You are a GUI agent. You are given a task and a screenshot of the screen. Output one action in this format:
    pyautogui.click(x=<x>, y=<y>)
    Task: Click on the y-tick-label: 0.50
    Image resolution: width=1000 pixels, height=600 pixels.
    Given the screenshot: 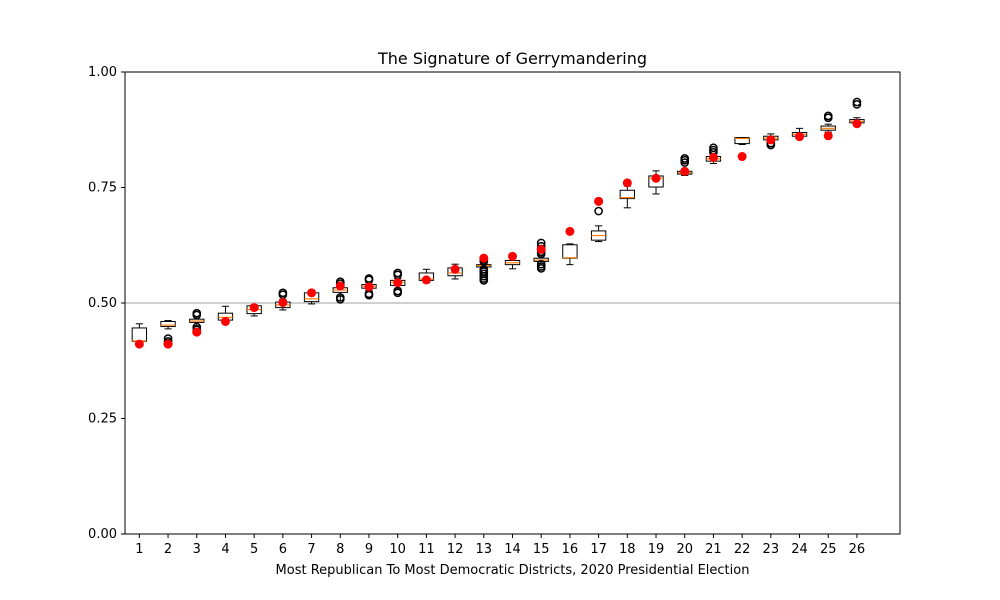 What is the action you would take?
    pyautogui.click(x=102, y=303)
    